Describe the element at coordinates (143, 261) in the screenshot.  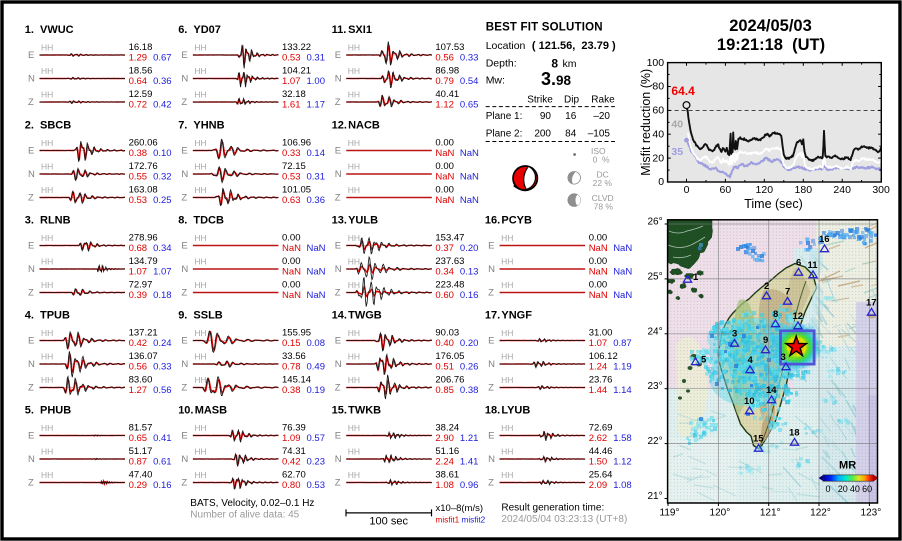
I see `svg-text: 134.79` at that location.